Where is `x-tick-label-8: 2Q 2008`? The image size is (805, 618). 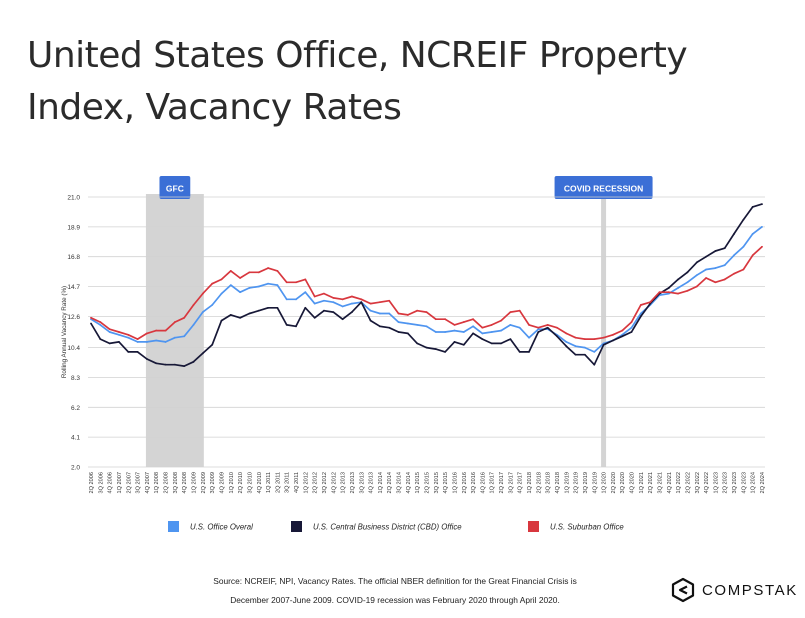
x-tick-label-8: 2Q 2008 is located at coordinates (167, 482).